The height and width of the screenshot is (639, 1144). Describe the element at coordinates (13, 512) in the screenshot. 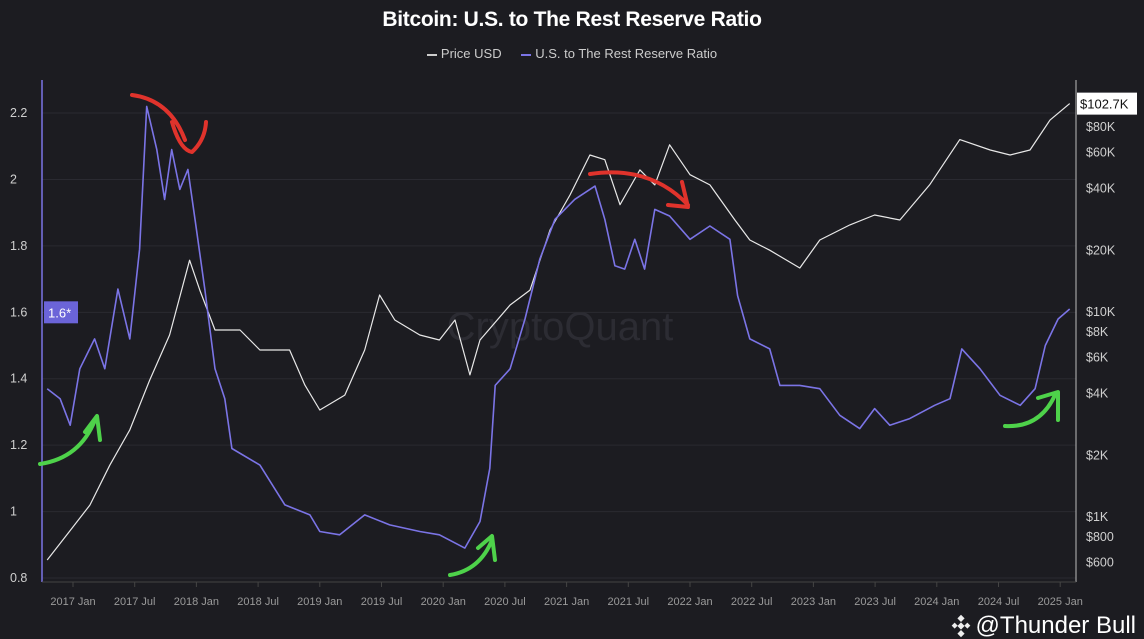

I see `left-tick-label: 1` at that location.